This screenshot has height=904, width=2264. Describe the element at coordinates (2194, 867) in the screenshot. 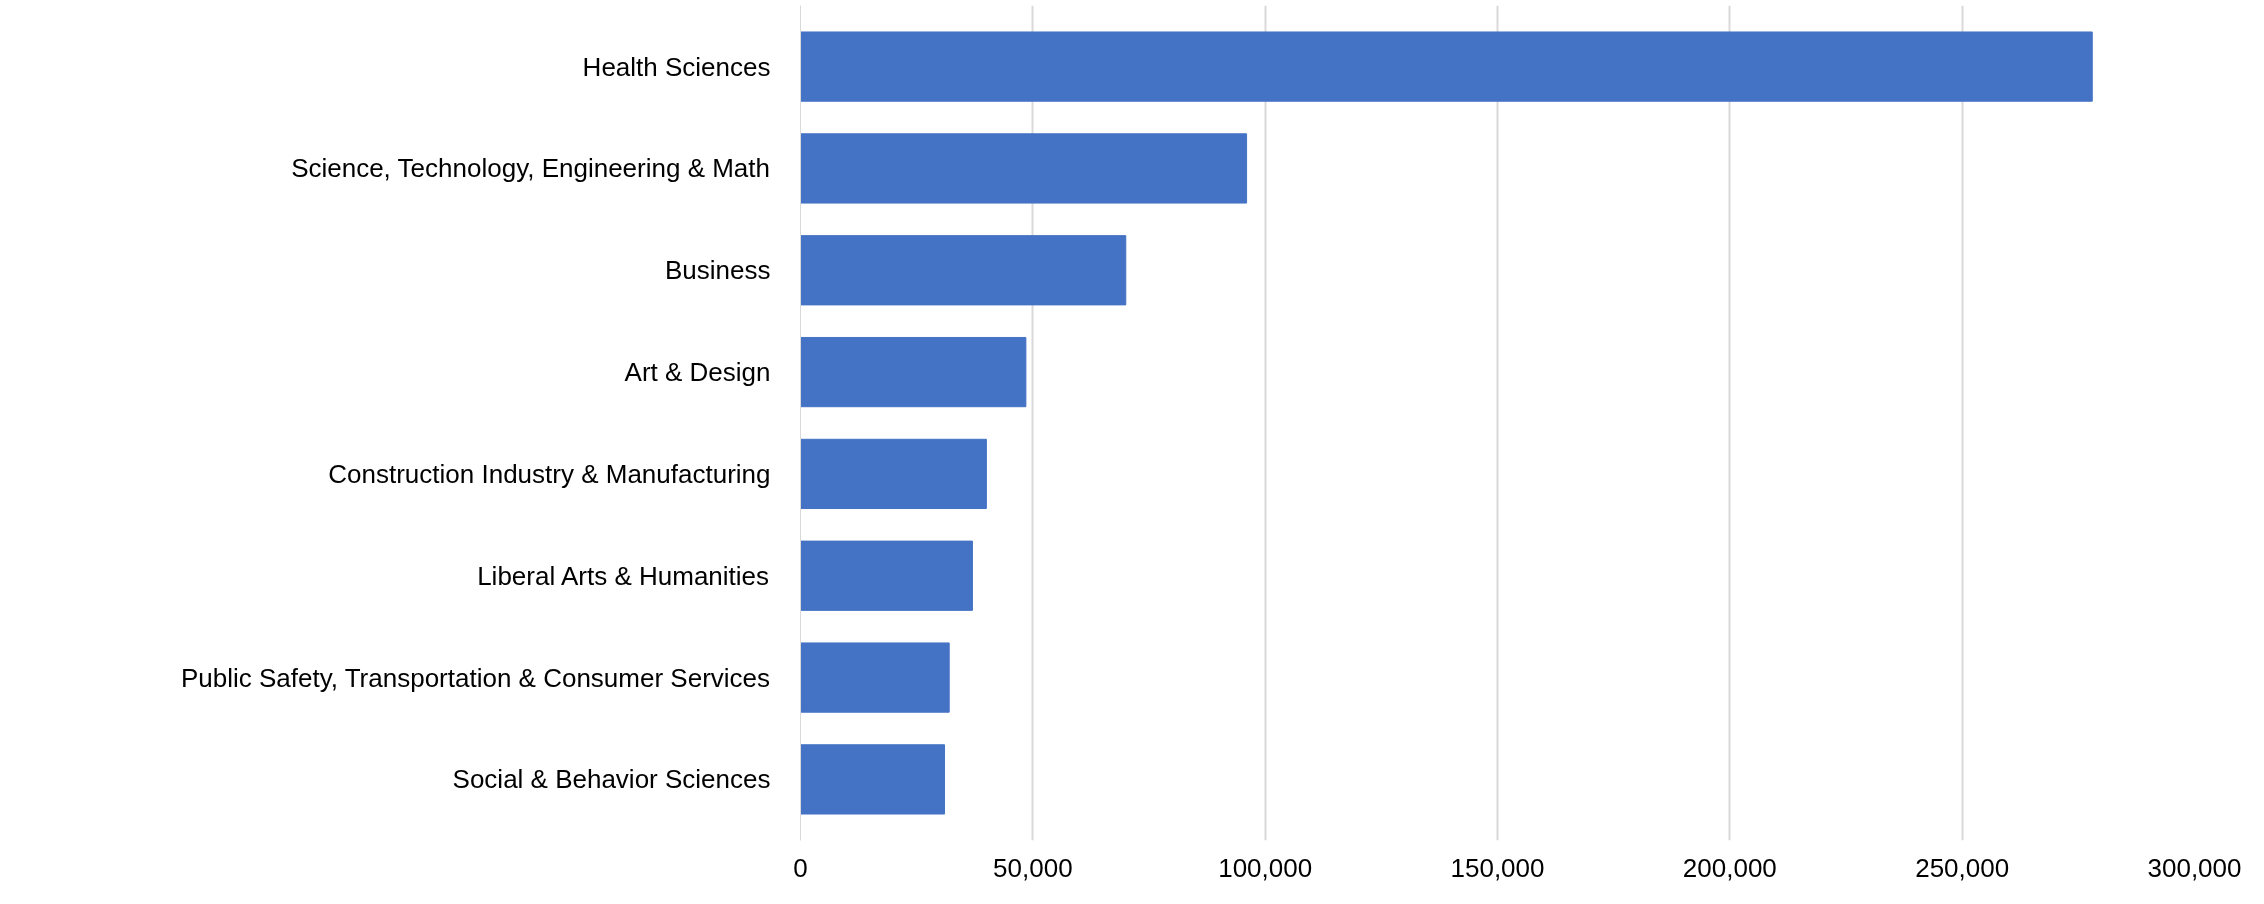

I see `x-tick-label: 300,000` at that location.